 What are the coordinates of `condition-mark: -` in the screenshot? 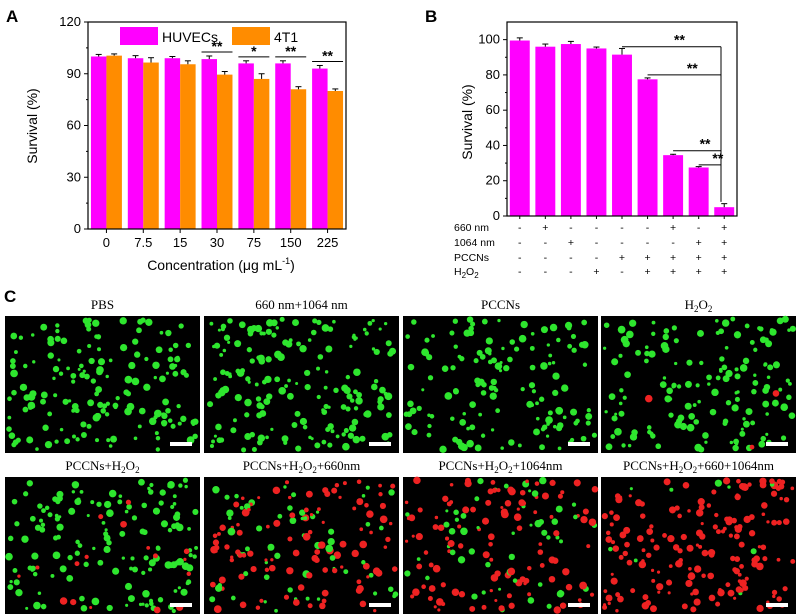 It's located at (571, 258).